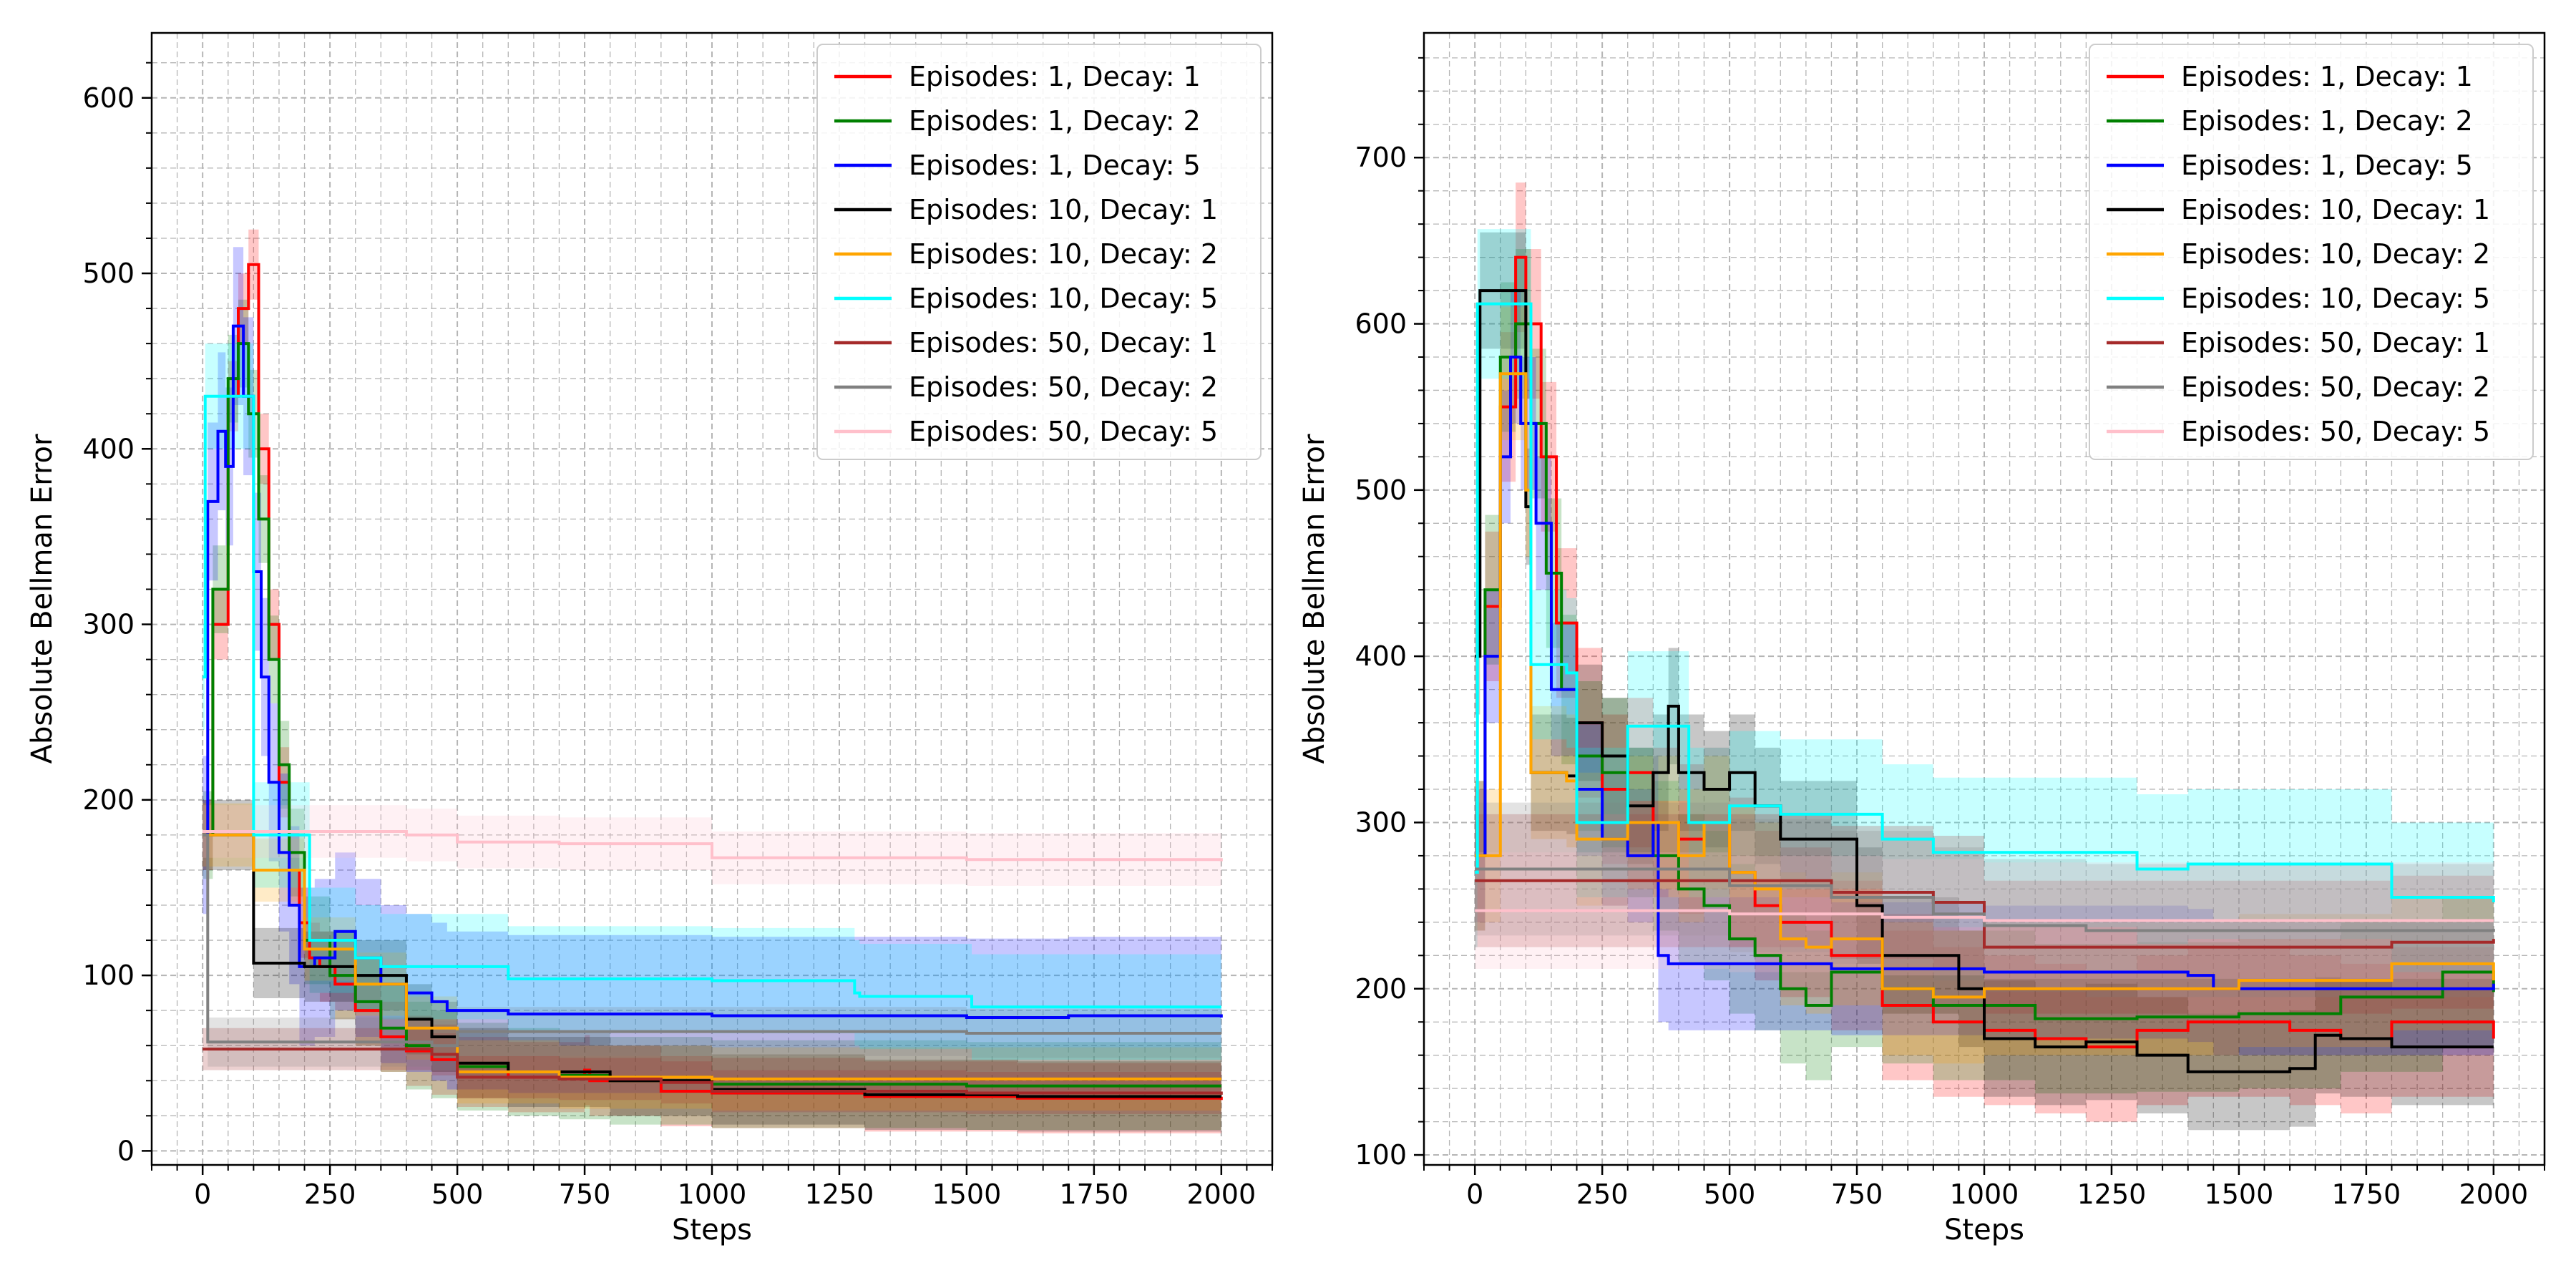  I want to click on y-tick-label: 700, so click(1381, 157).